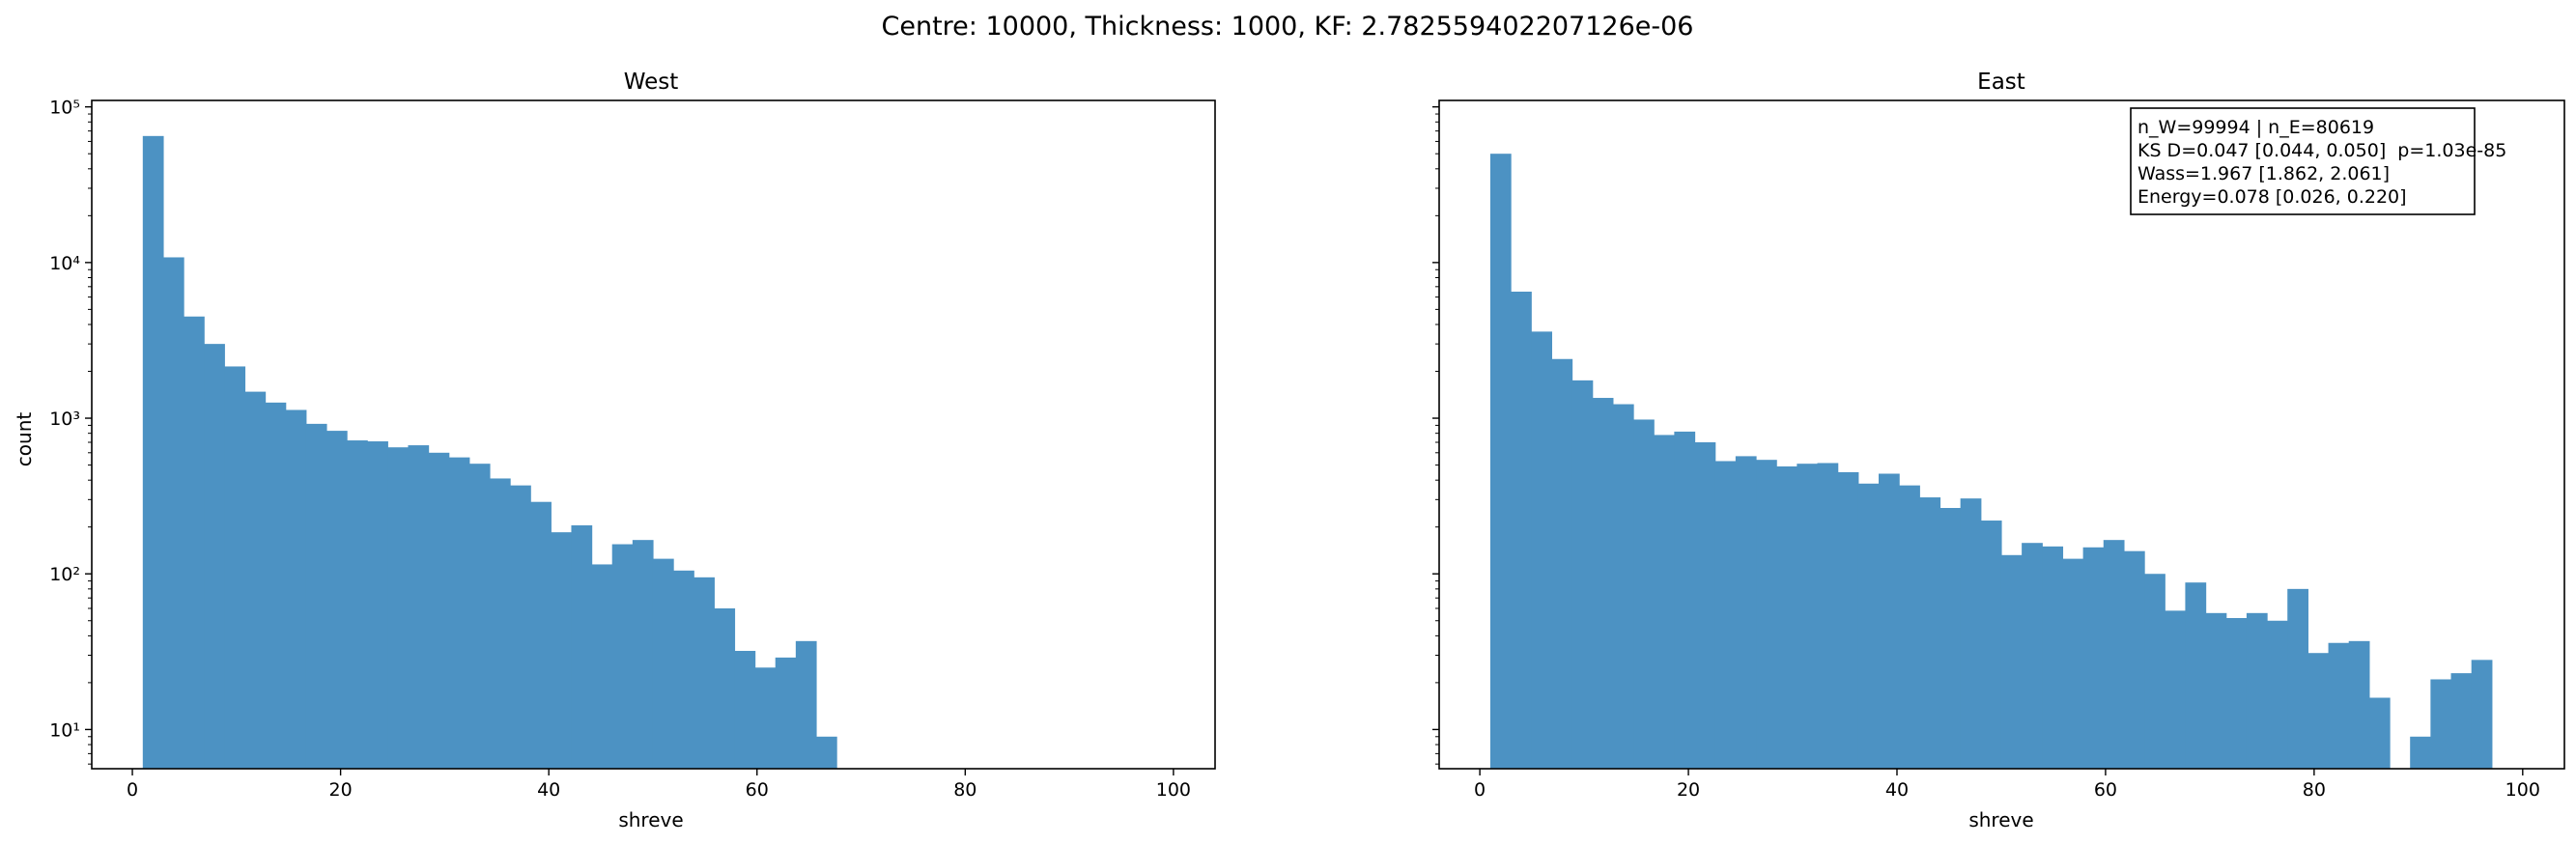 The image size is (2576, 845). Describe the element at coordinates (2272, 197) in the screenshot. I see `stats-line-energy: Energy=0.078 [0.026, 0.220]` at that location.